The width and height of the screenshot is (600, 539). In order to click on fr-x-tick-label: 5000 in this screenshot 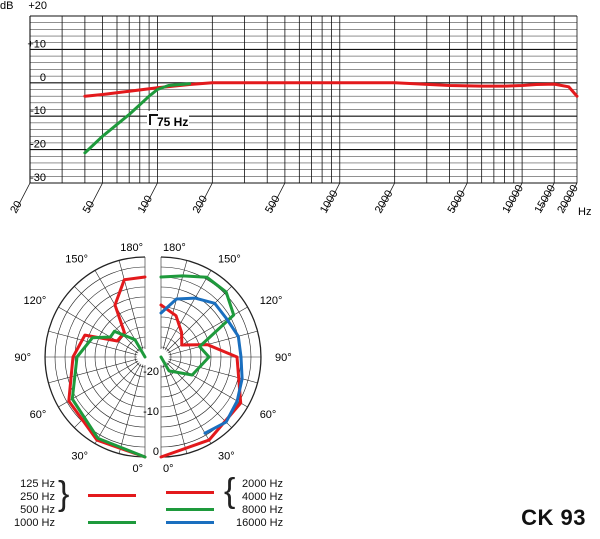, I will do `click(456, 201)`.